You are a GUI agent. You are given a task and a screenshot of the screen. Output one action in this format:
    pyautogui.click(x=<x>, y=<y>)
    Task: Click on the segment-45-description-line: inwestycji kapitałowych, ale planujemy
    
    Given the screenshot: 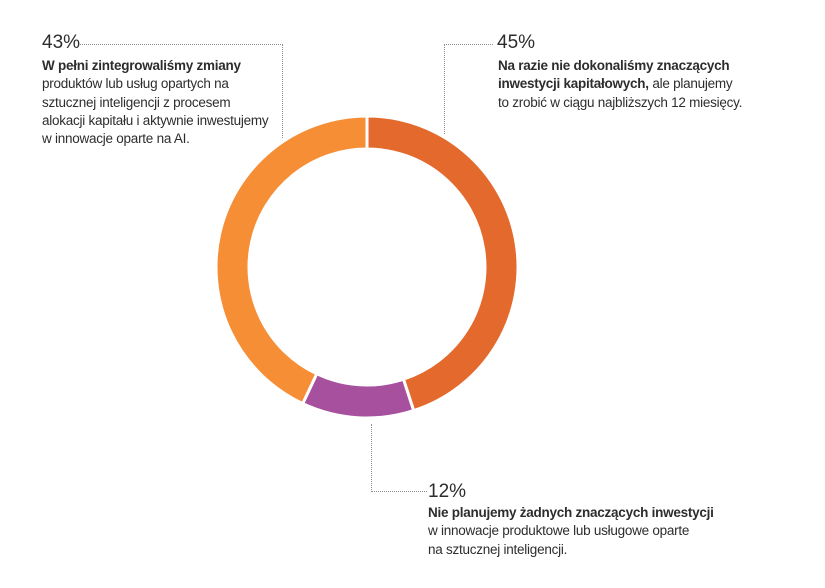 What is the action you would take?
    pyautogui.click(x=620, y=84)
    